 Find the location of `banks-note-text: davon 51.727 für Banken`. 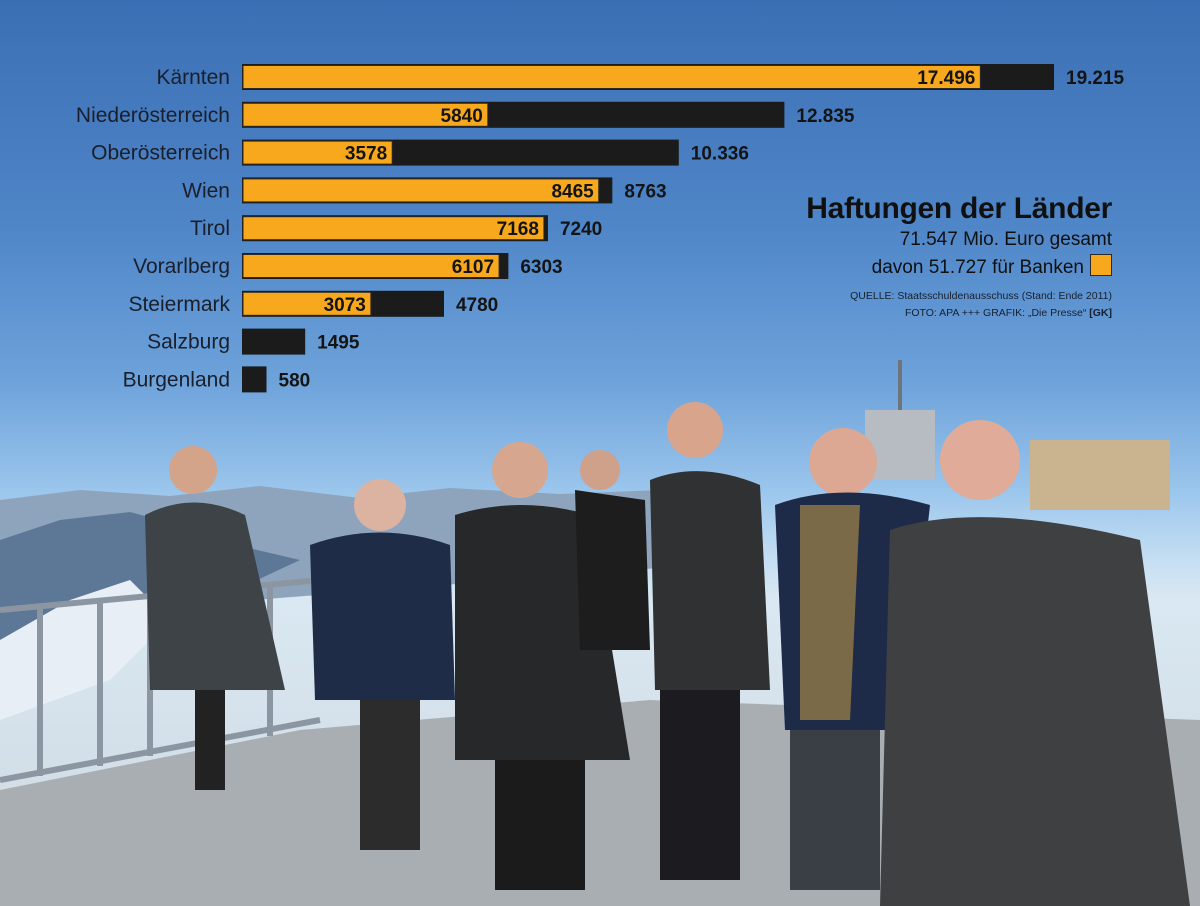

banks-note-text: davon 51.727 für Banken is located at coordinates (977, 267).